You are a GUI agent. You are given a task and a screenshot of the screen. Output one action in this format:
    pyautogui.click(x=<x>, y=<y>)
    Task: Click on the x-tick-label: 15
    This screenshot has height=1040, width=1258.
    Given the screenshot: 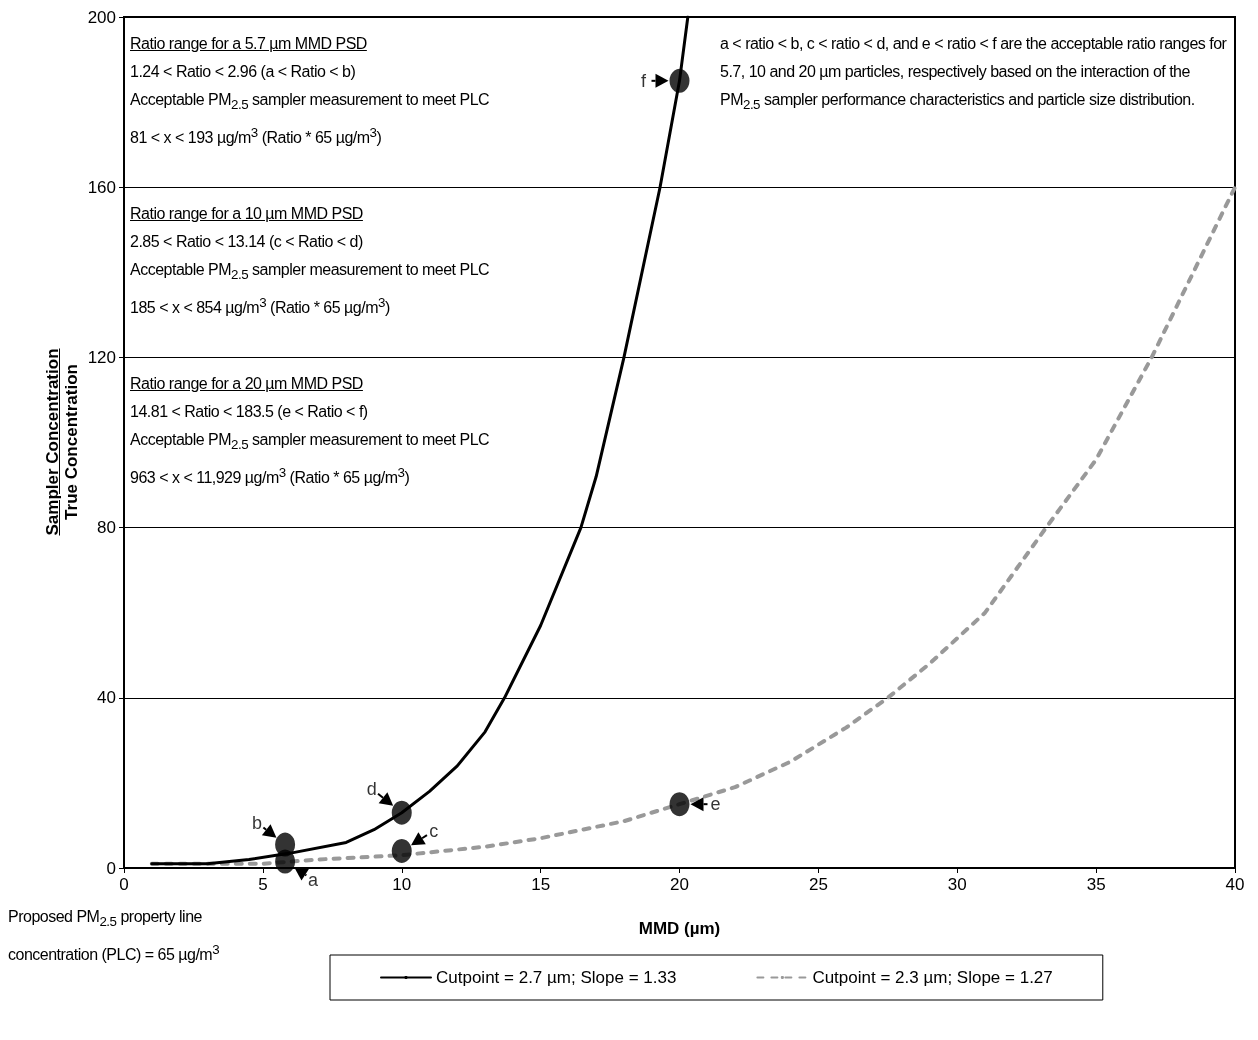 What is the action you would take?
    pyautogui.click(x=541, y=884)
    